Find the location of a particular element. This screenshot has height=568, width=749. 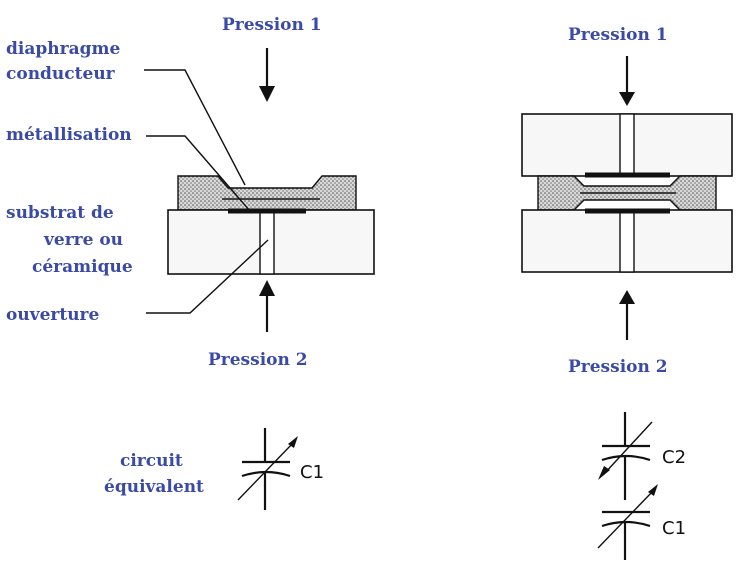

circuit-label-1: circuit is located at coordinates (151, 461).